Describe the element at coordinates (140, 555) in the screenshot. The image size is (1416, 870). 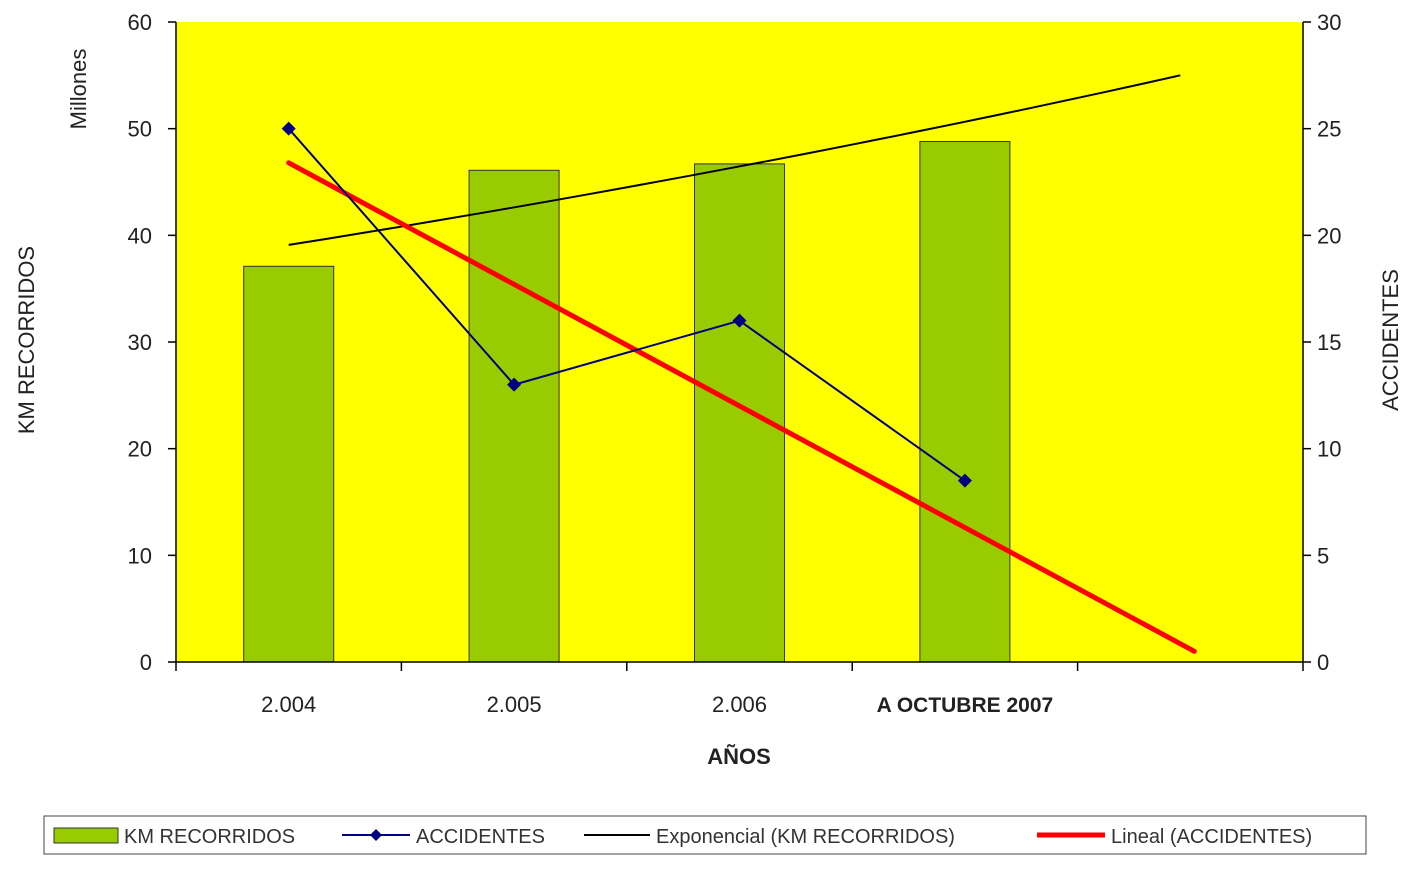
I see `y-tick-label-10: 10` at that location.